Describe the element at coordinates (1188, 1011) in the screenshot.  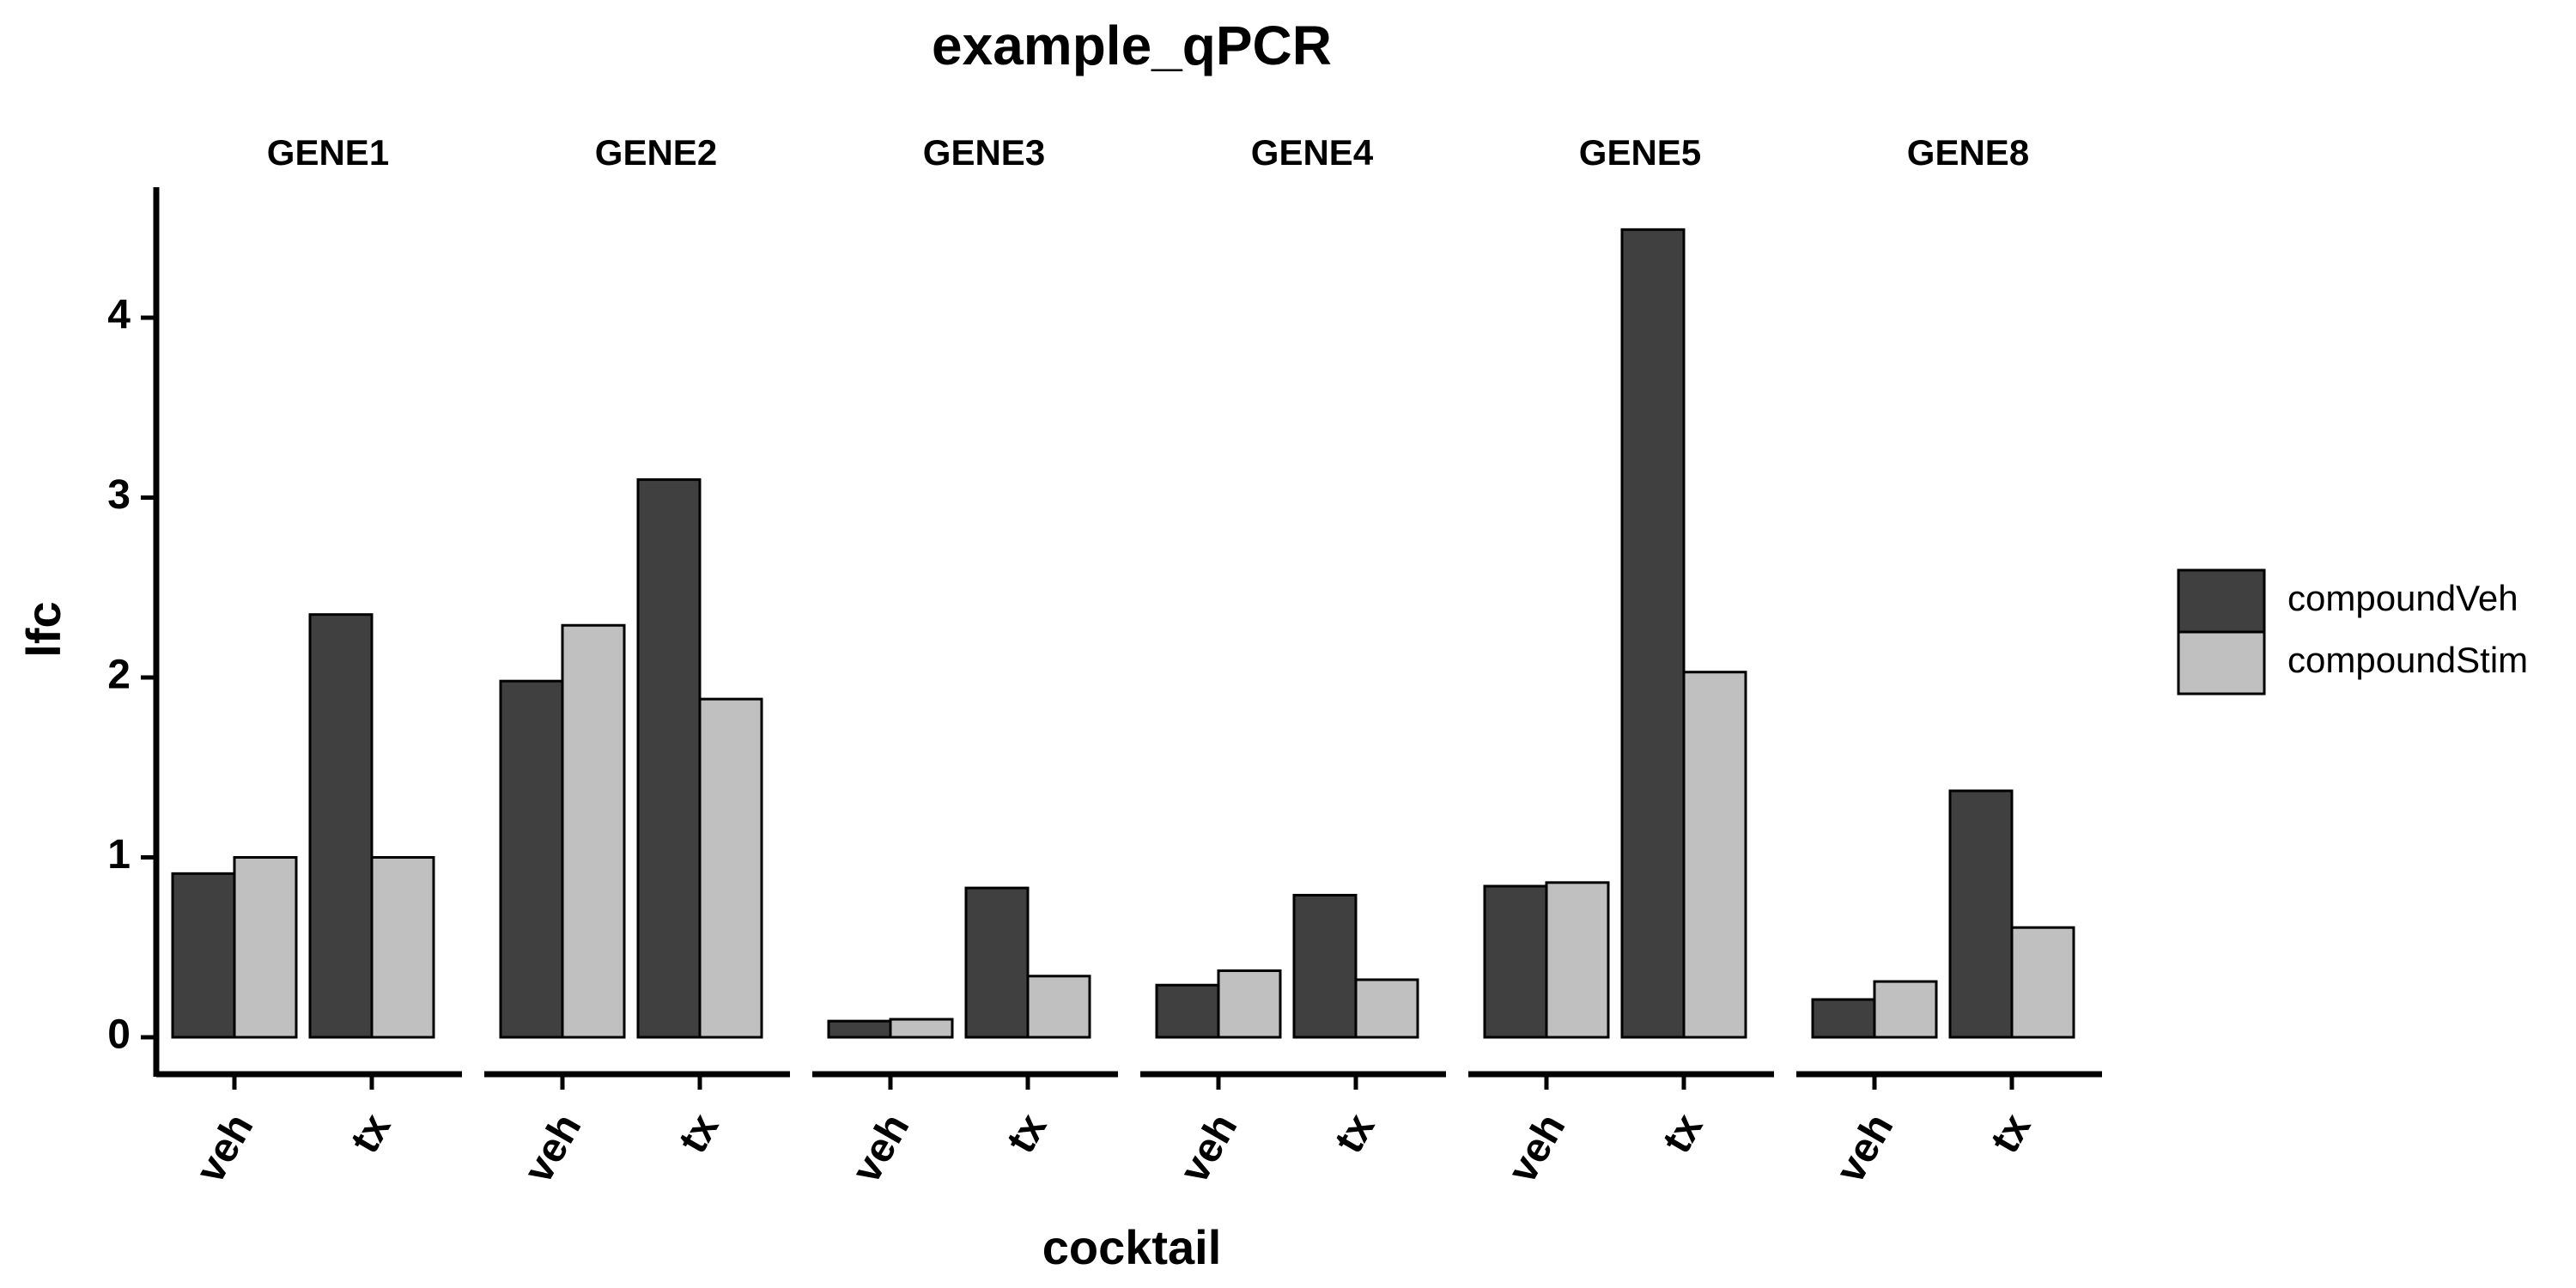
I see `bar-gene4-veh-compoundVeh` at that location.